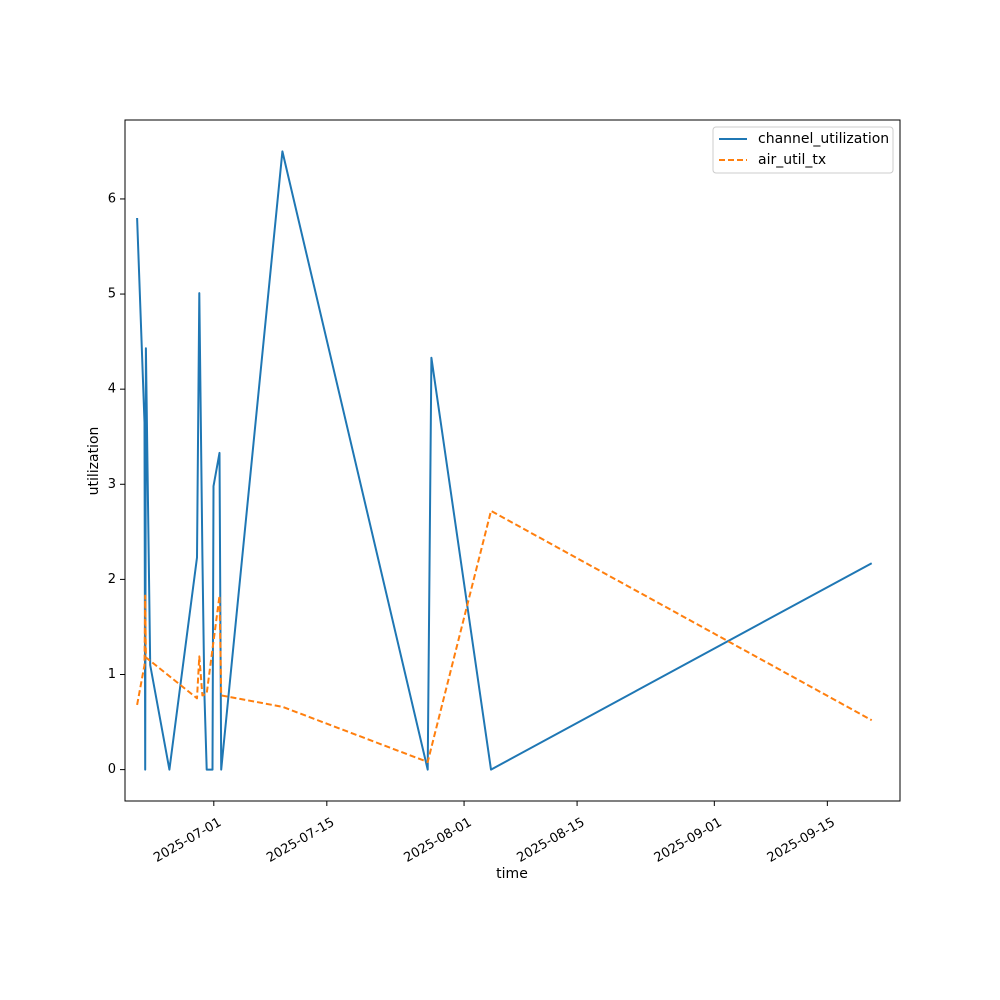  Describe the element at coordinates (112, 674) in the screenshot. I see `y-tick-label: 1` at that location.